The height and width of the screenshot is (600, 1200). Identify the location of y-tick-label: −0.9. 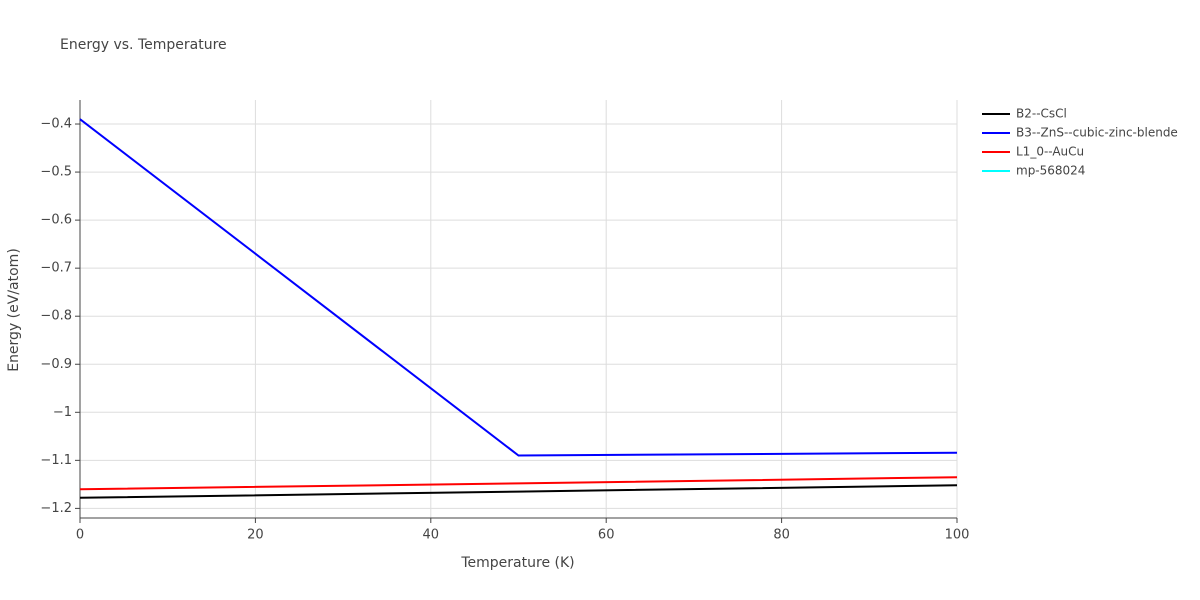
(56, 364).